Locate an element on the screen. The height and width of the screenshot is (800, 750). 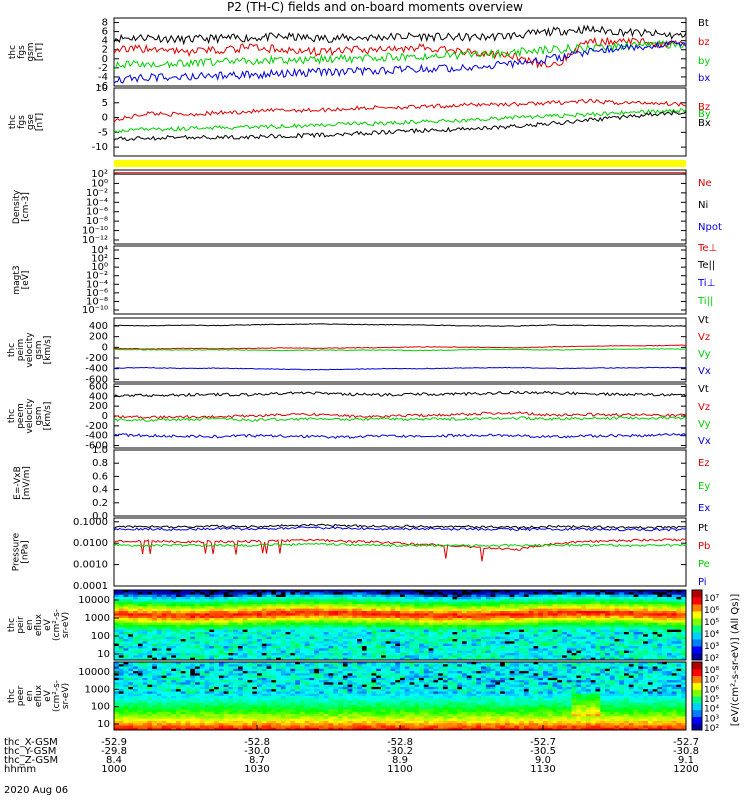
series-line-vy is located at coordinates (399, 350).